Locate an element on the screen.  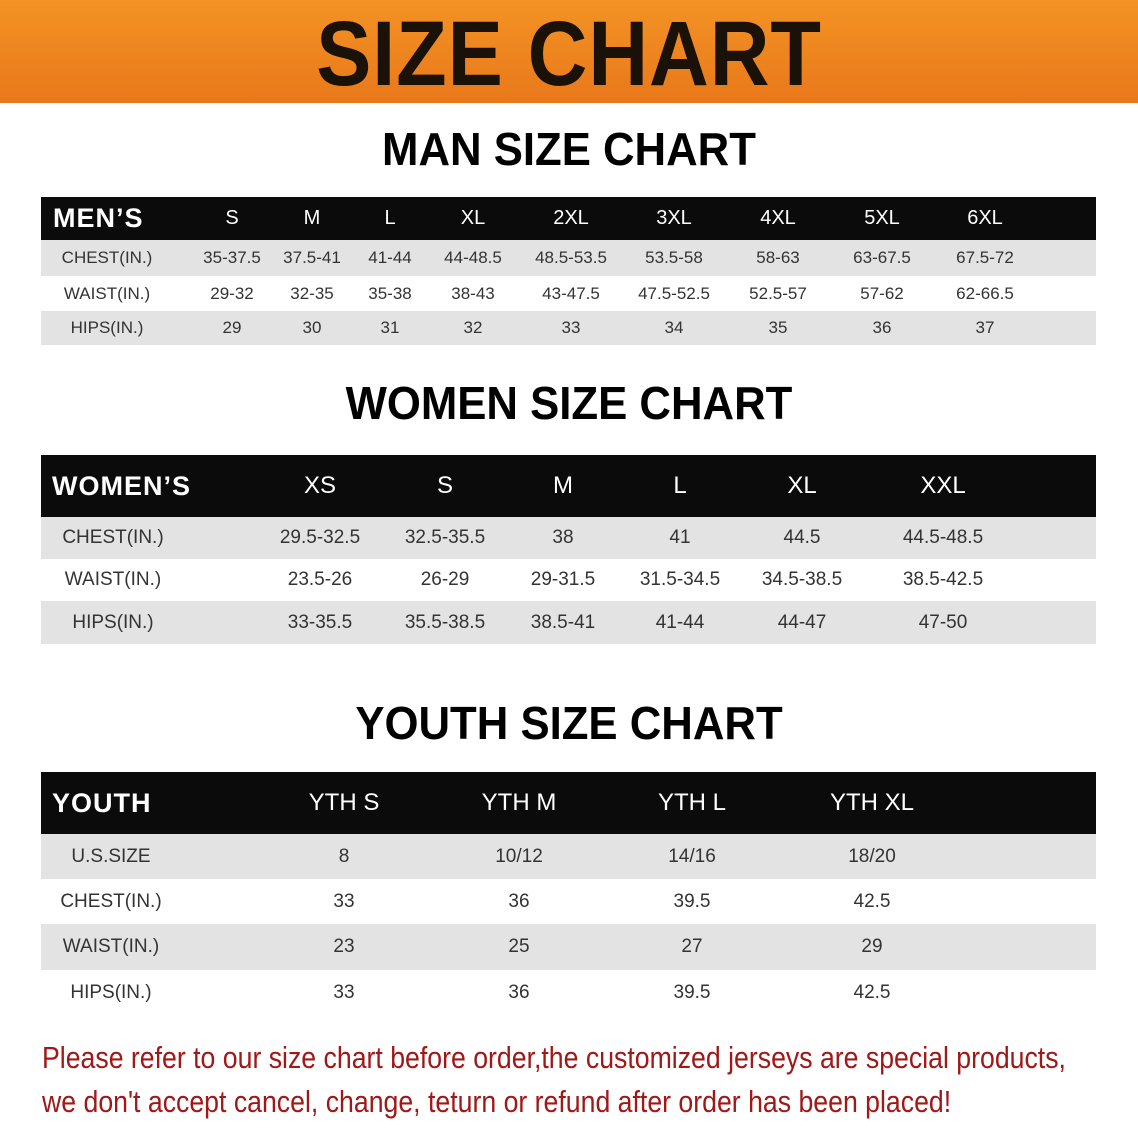
table-cell: 8 is located at coordinates (344, 856).